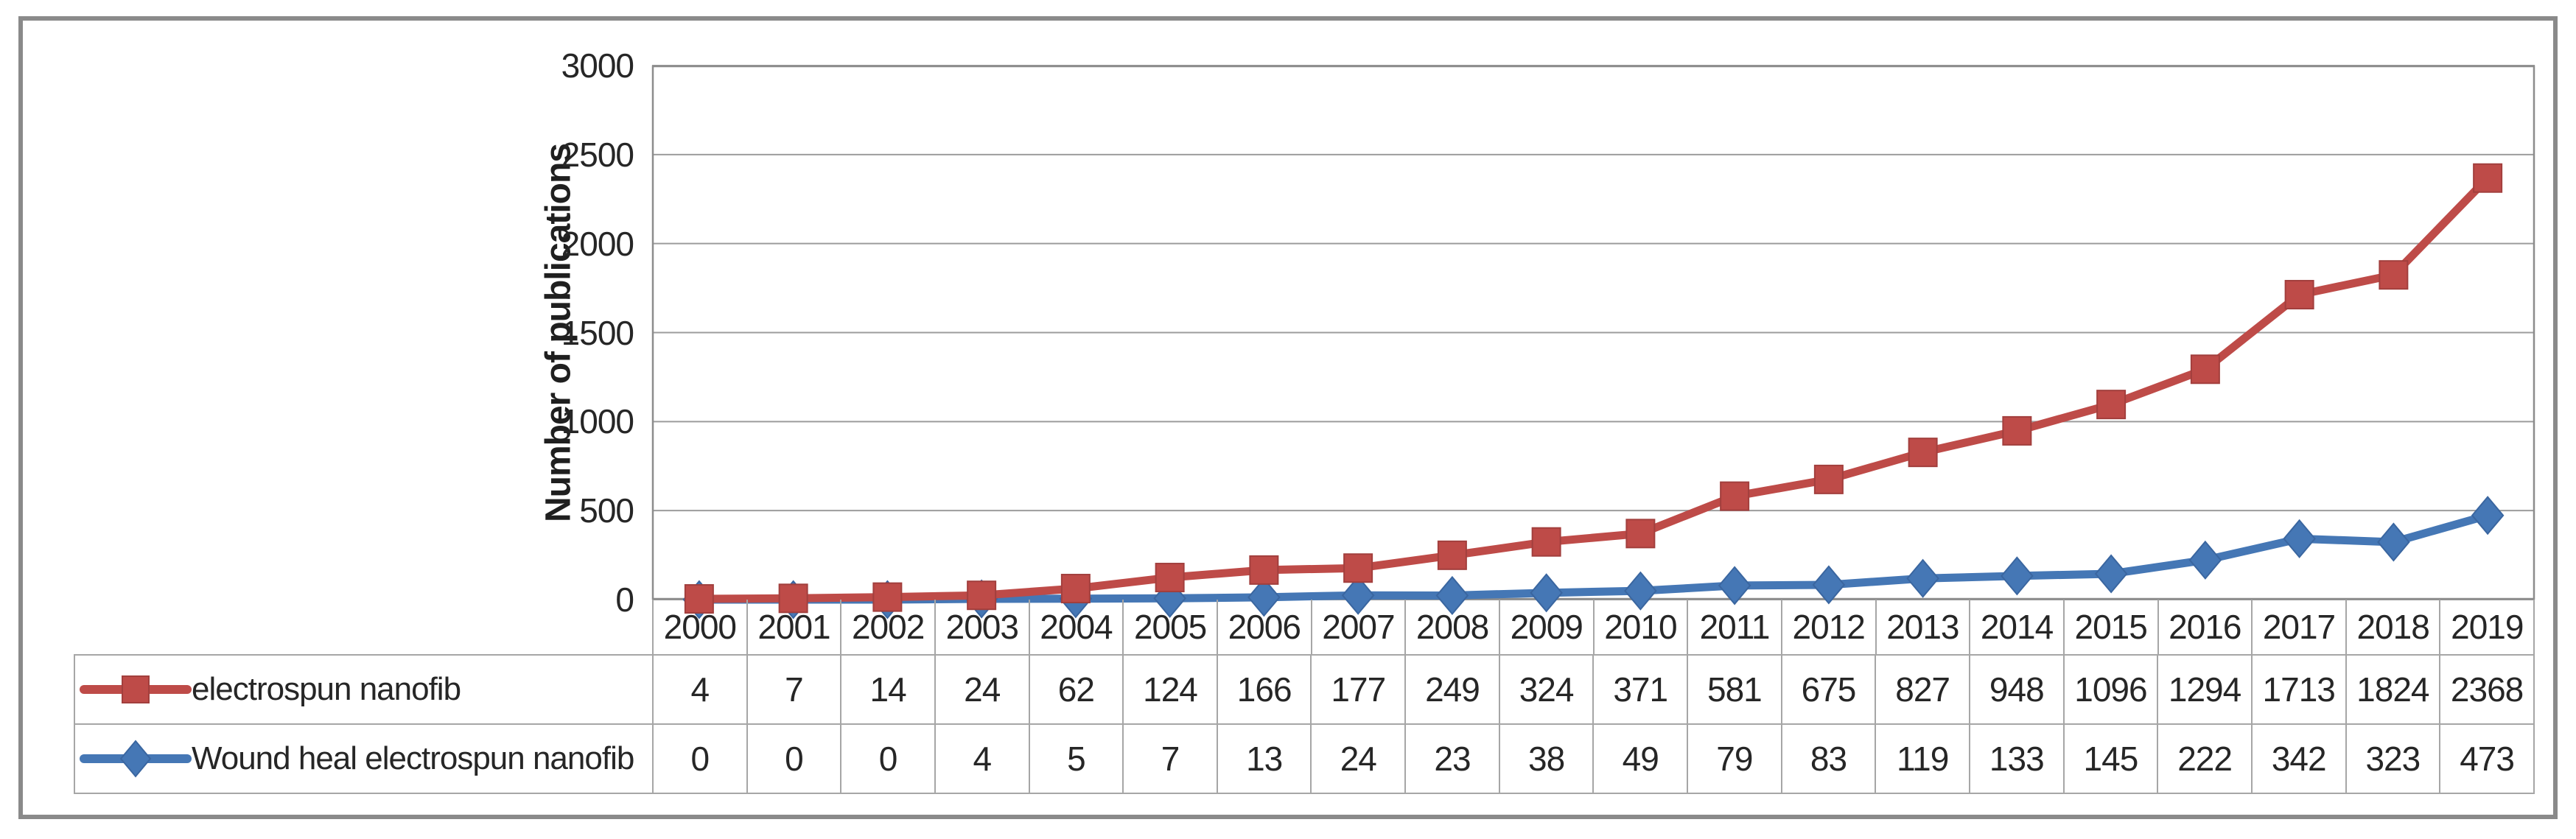 The image size is (2576, 839). What do you see at coordinates (1642, 627) in the screenshot?
I see `x-axis-label: 2010` at bounding box center [1642, 627].